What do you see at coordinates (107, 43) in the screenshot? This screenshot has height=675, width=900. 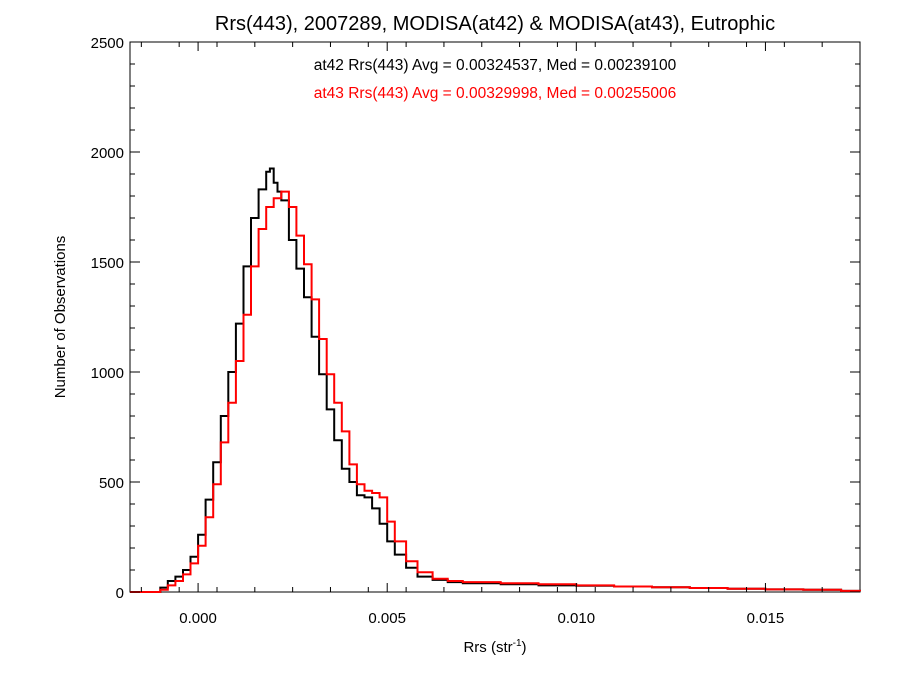 I see `y-tick-label-5: 2500` at bounding box center [107, 43].